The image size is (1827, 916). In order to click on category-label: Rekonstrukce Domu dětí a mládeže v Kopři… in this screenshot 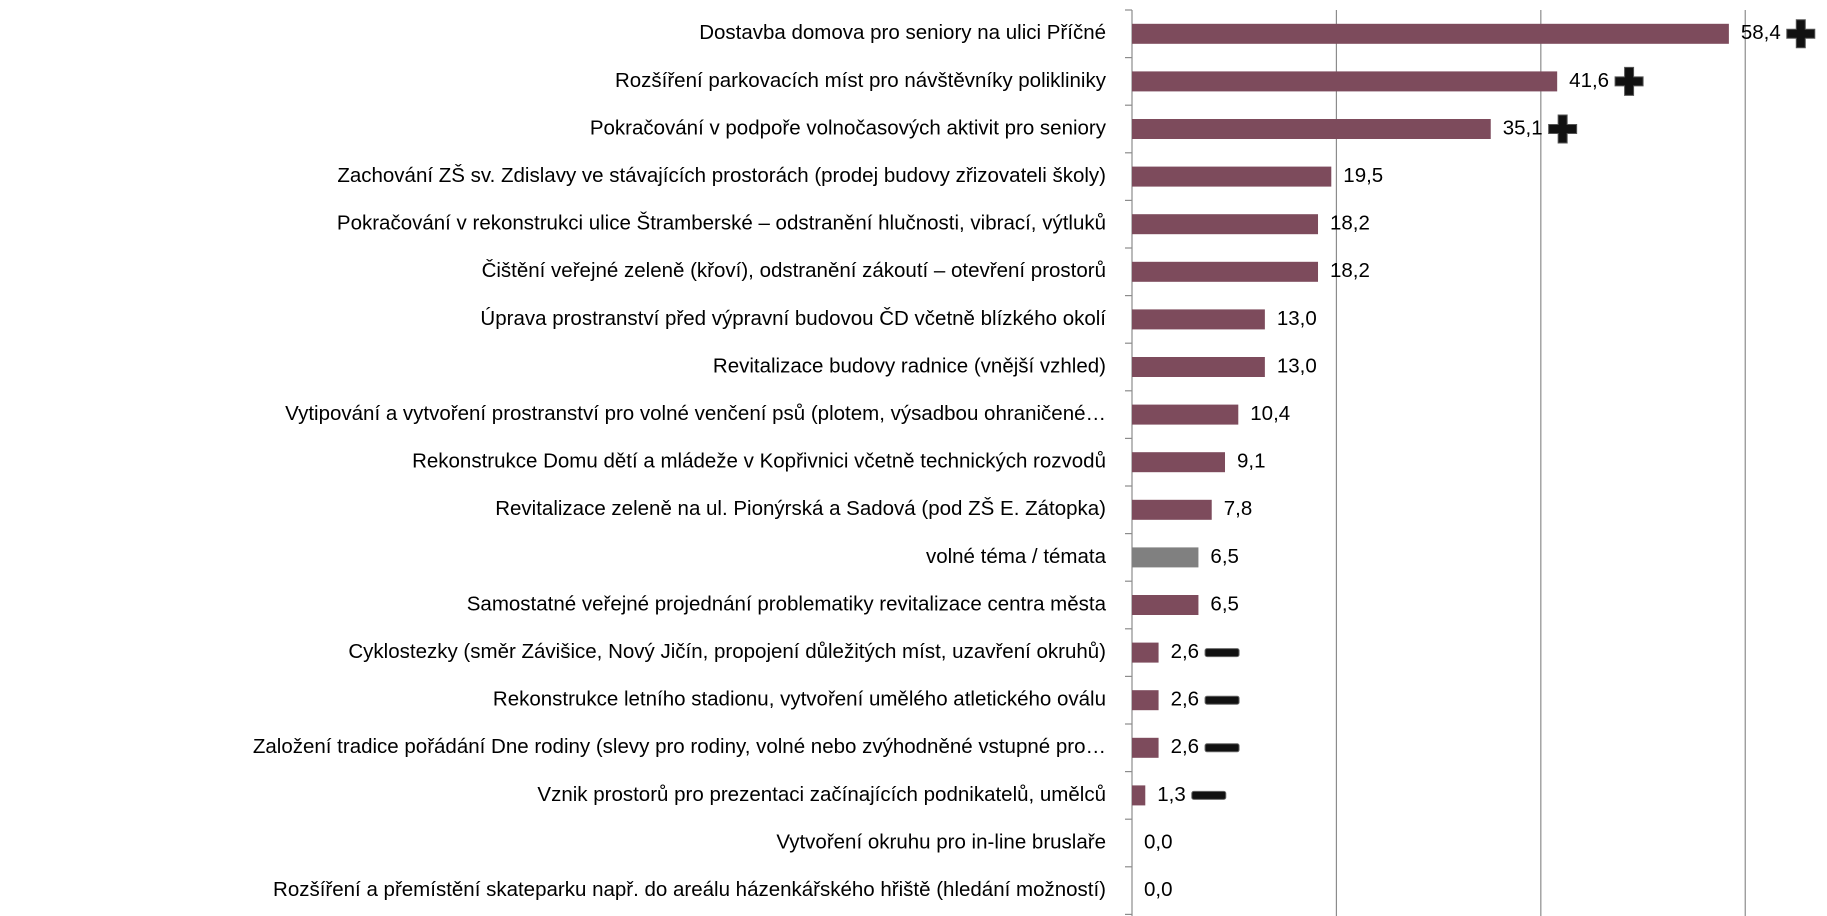, I will do `click(759, 461)`.